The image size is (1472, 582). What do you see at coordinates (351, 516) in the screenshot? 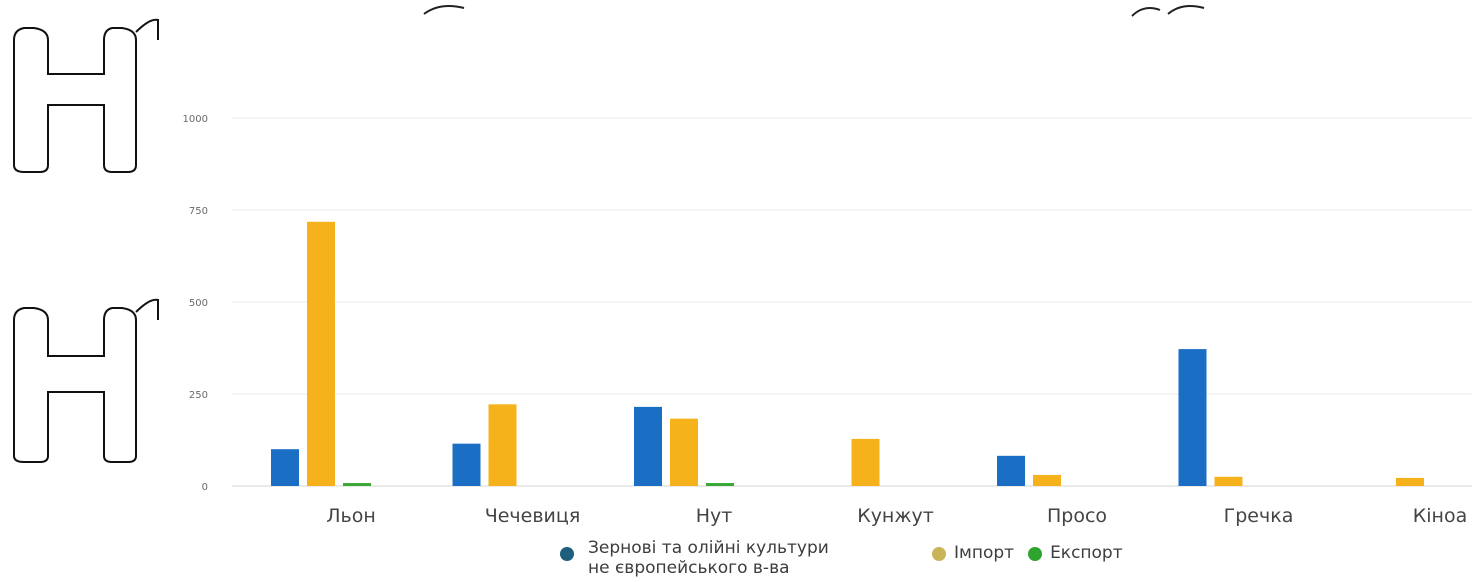
I see `x-tick-label: Льон` at bounding box center [351, 516].